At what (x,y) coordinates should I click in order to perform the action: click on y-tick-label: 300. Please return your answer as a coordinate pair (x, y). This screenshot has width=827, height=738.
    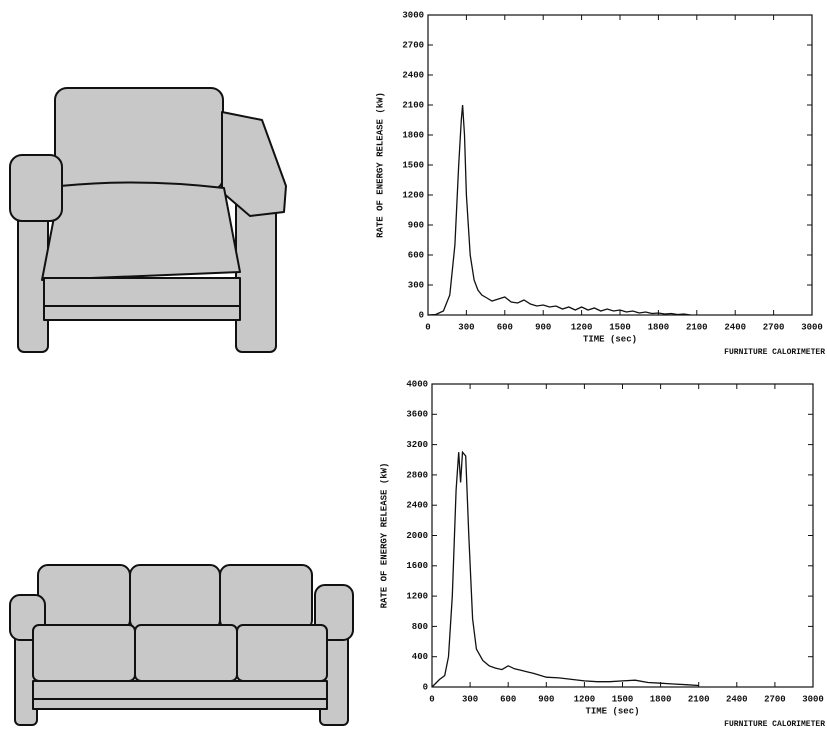
    Looking at the image, I should click on (416, 285).